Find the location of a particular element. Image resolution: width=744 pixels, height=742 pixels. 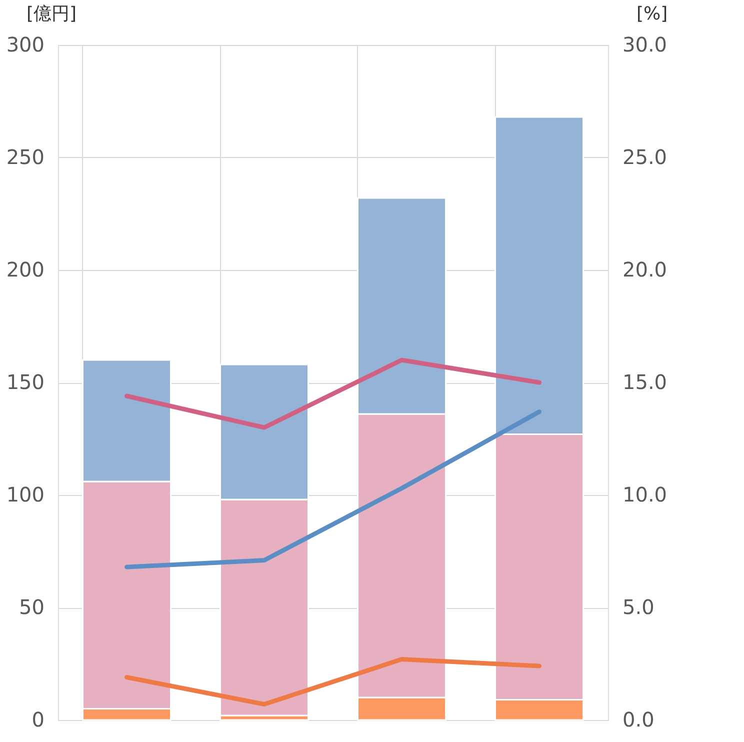

y2-tick-label: 10.0 is located at coordinates (645, 494).